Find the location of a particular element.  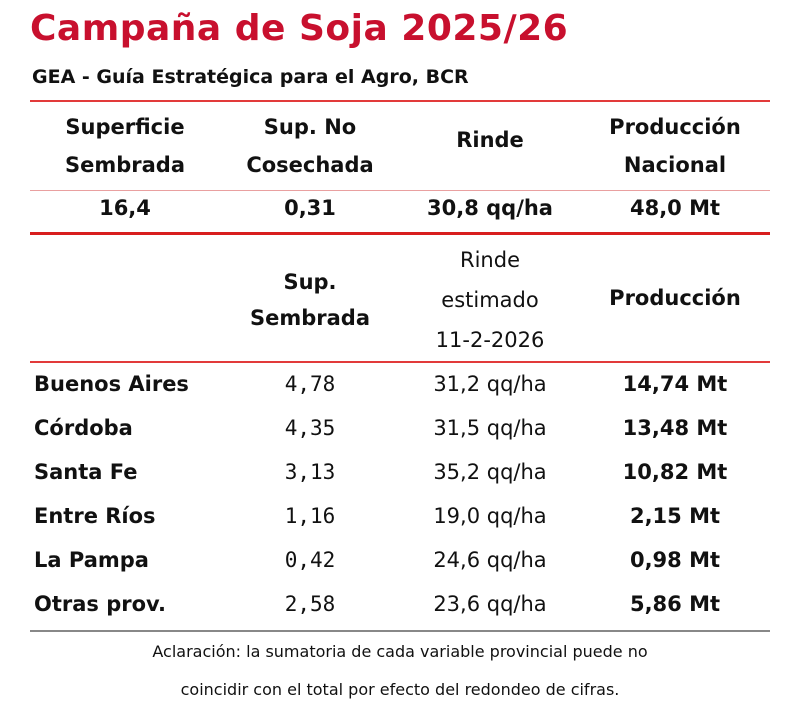

header-sup-line1: Sup. is located at coordinates (310, 282).